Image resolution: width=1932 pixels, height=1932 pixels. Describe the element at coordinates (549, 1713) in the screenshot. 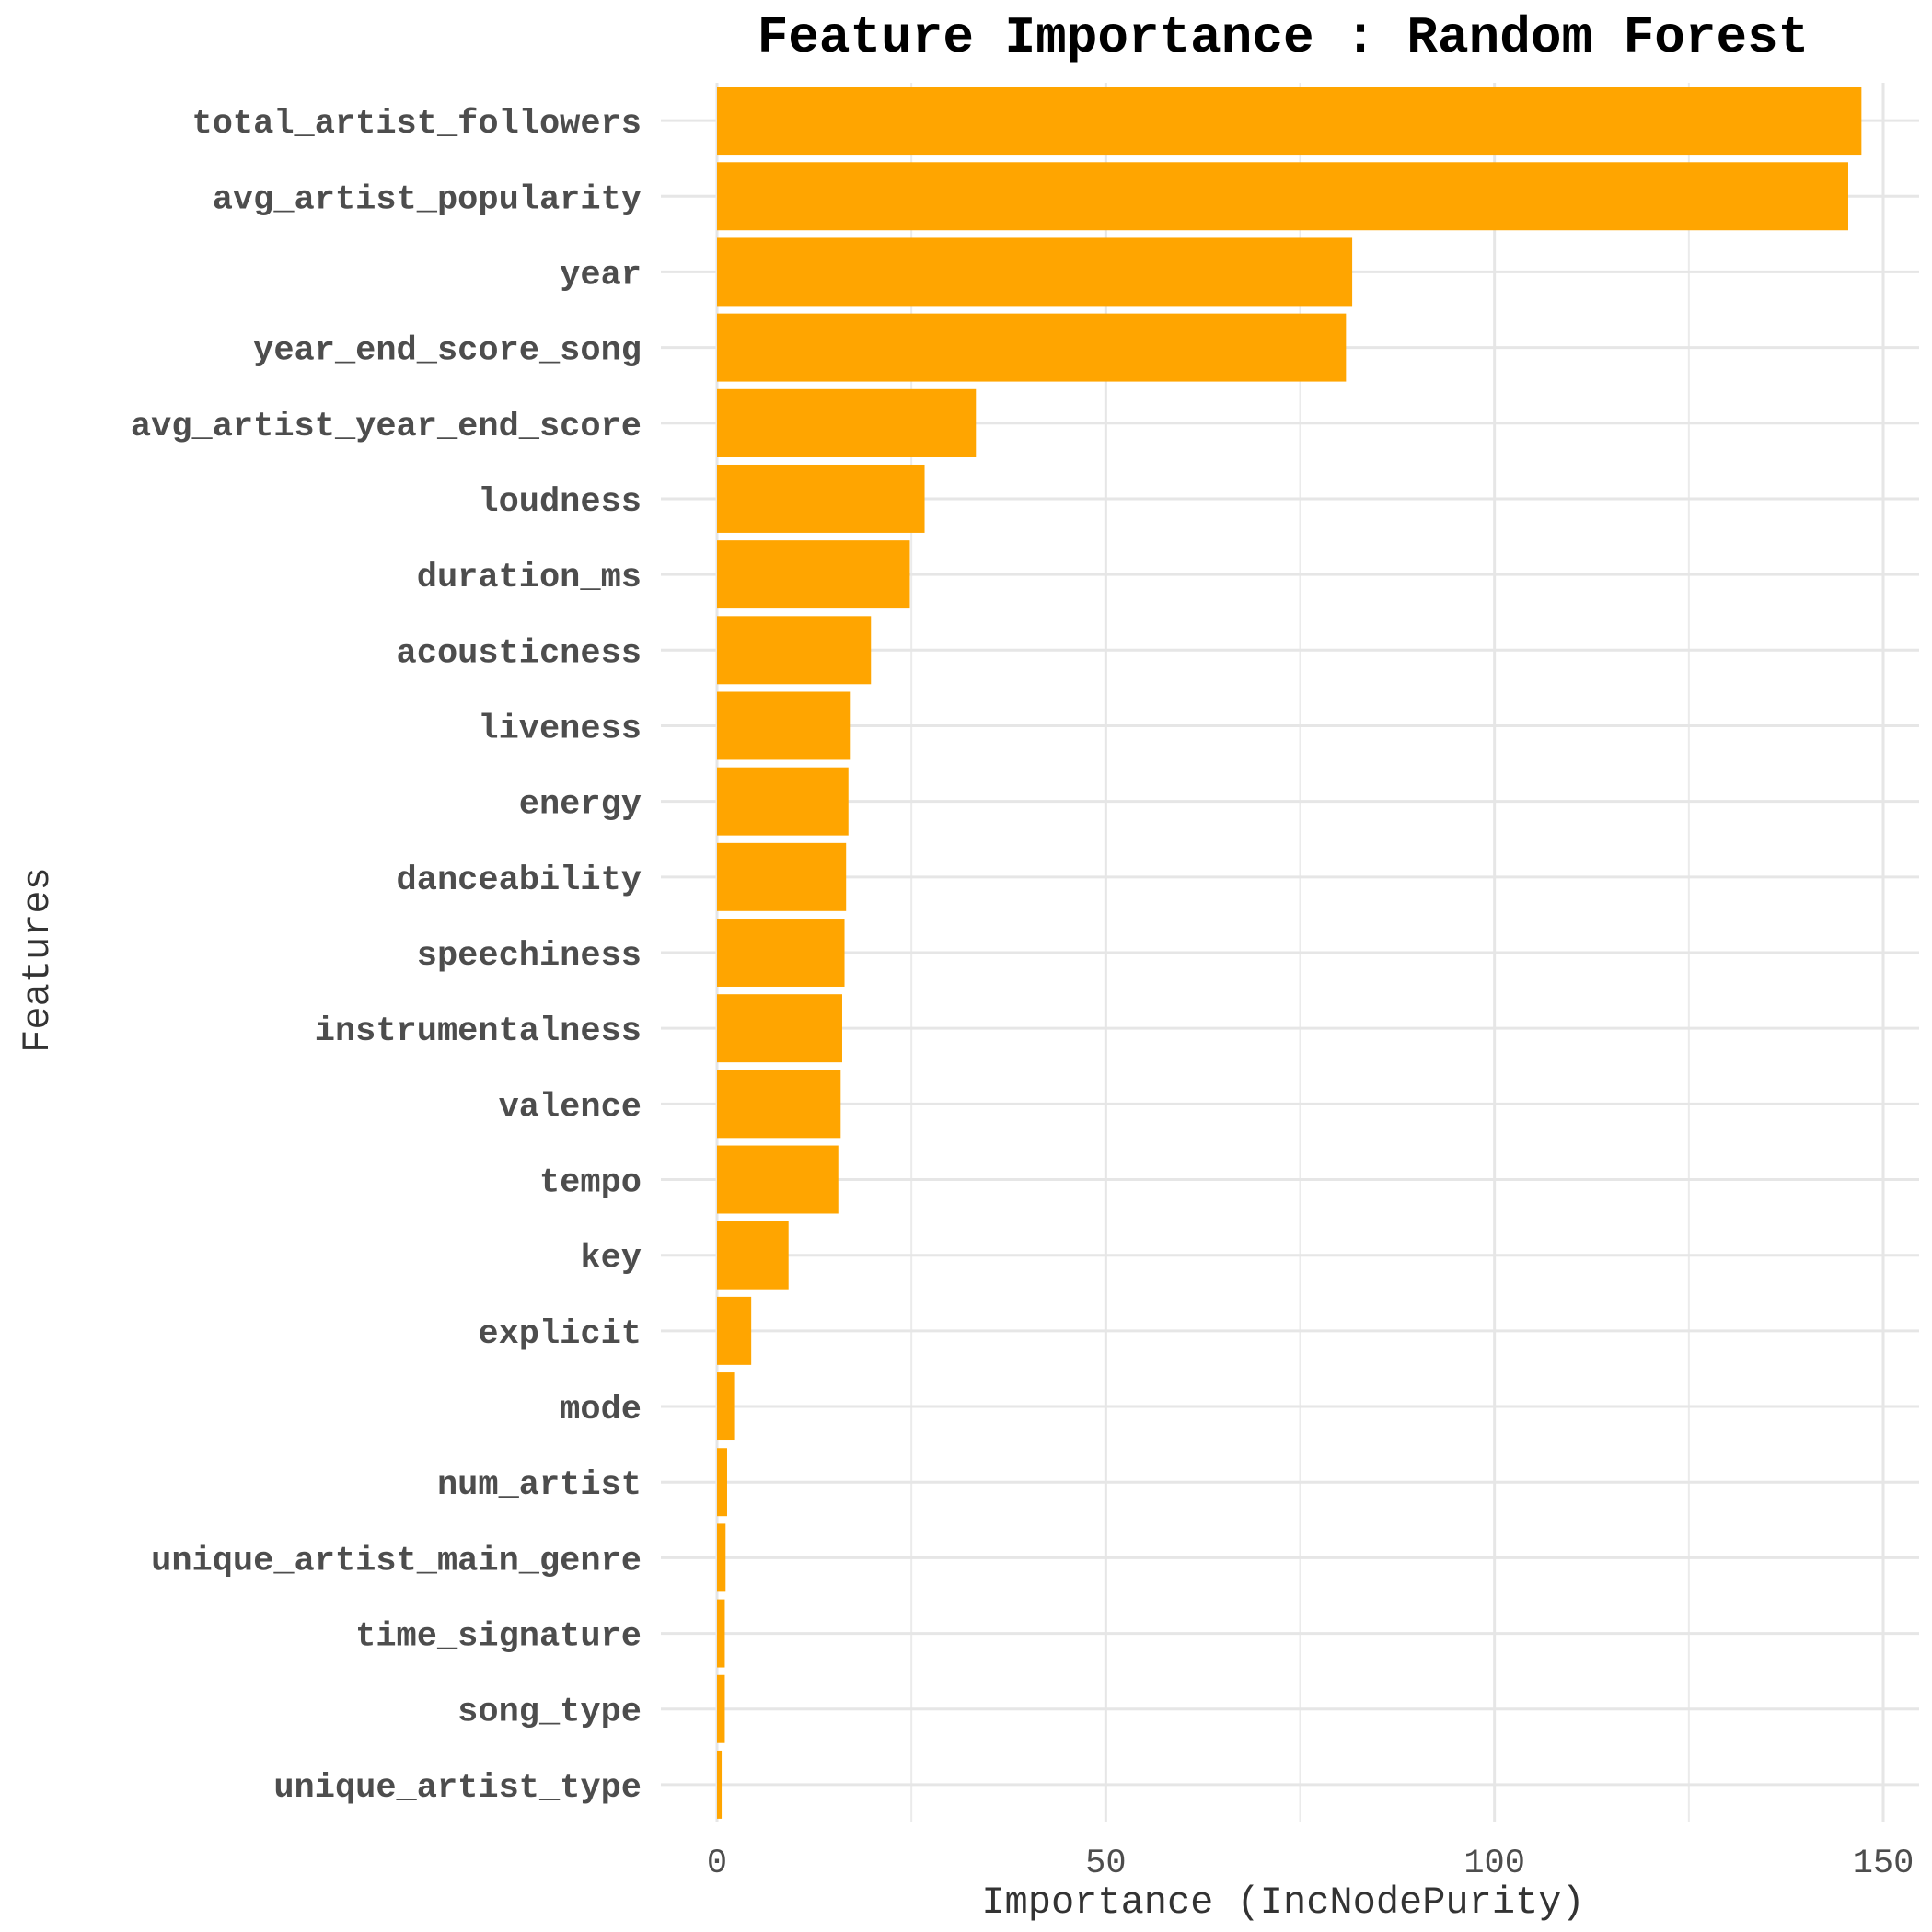

I see `y-tick-label: song_type` at that location.